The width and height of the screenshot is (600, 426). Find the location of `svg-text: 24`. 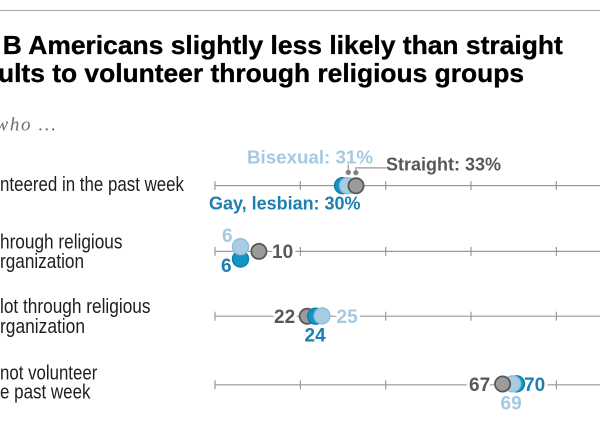

svg-text: 24 is located at coordinates (316, 336).